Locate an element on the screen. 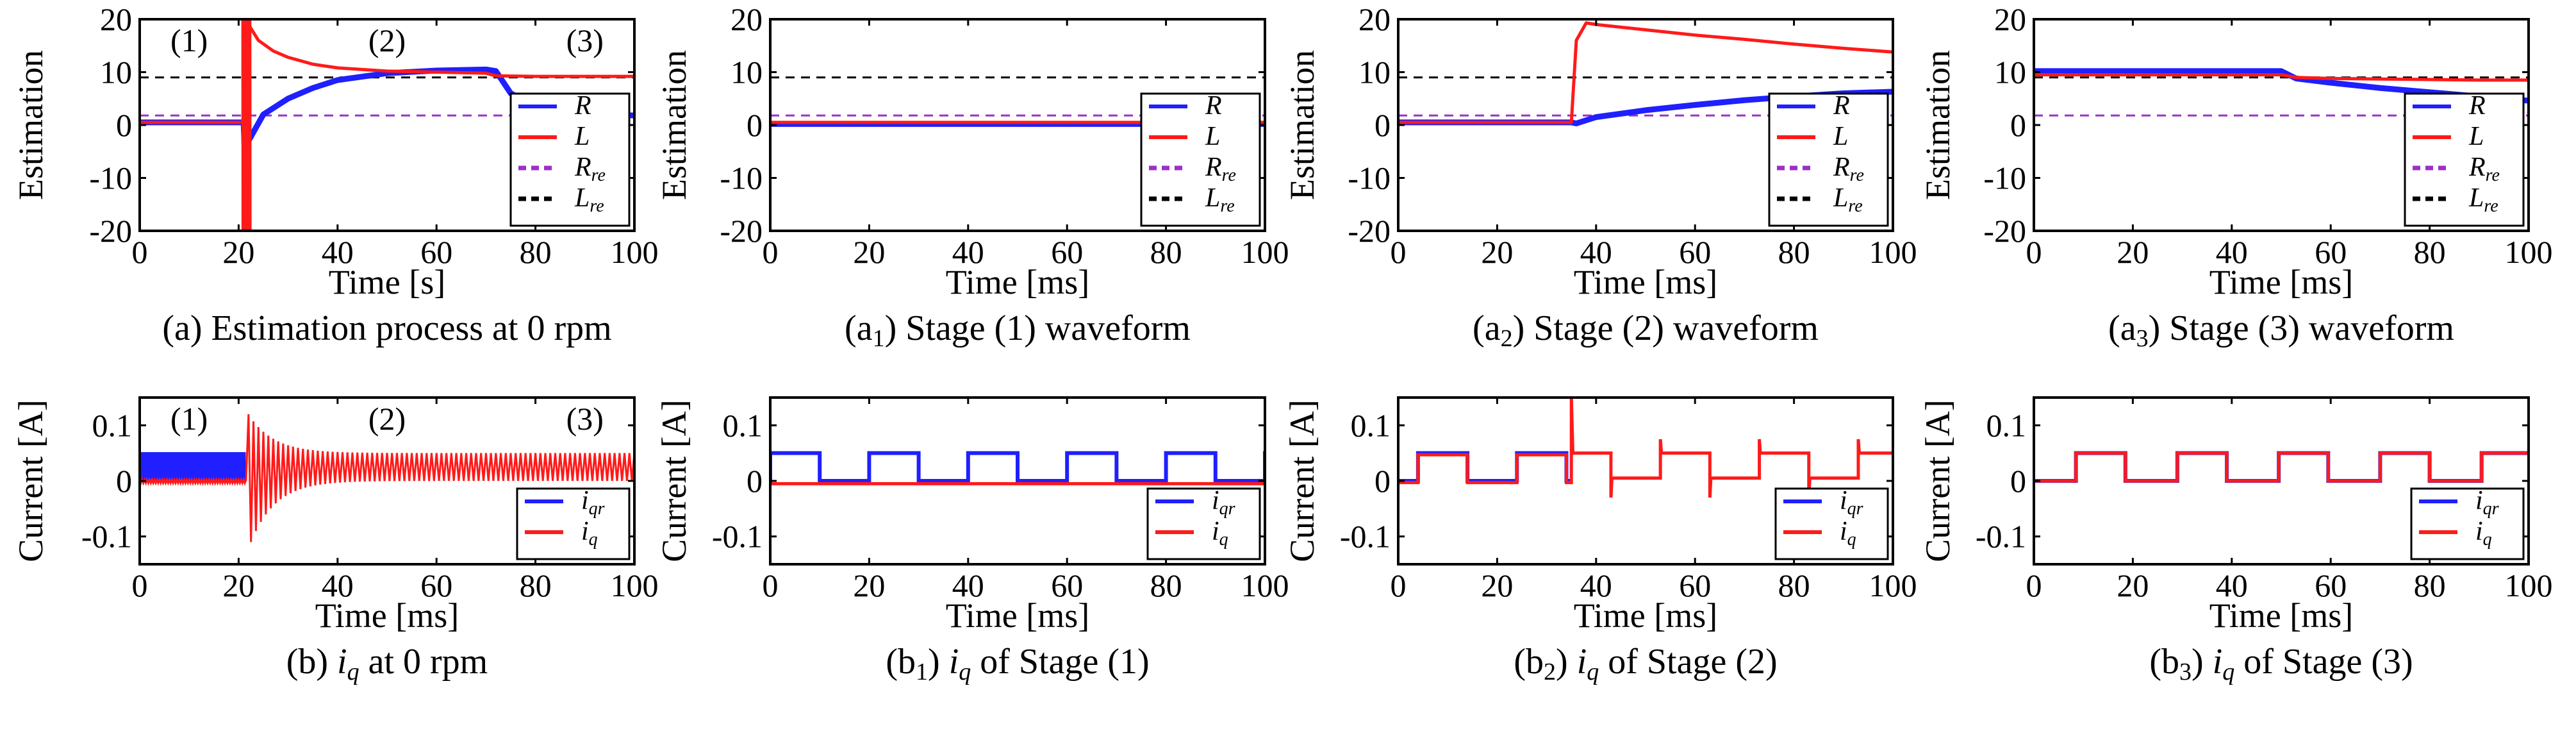  y-axis-label: Current [A] is located at coordinates (1938, 481).